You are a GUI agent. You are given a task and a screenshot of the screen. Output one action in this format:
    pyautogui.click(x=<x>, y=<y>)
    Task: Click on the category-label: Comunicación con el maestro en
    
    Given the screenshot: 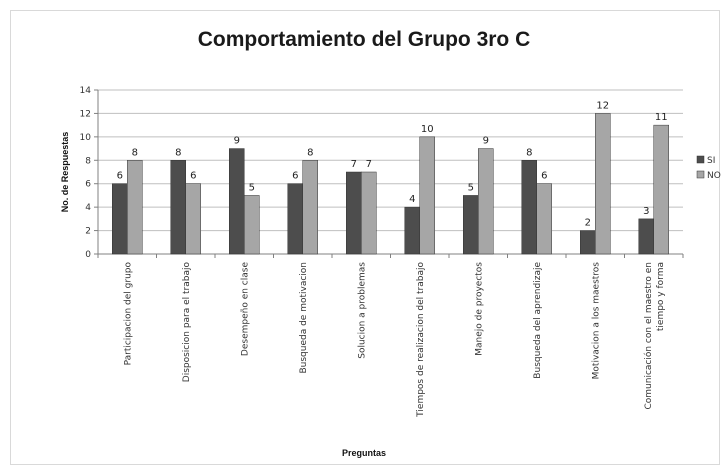 What is the action you would take?
    pyautogui.click(x=648, y=336)
    